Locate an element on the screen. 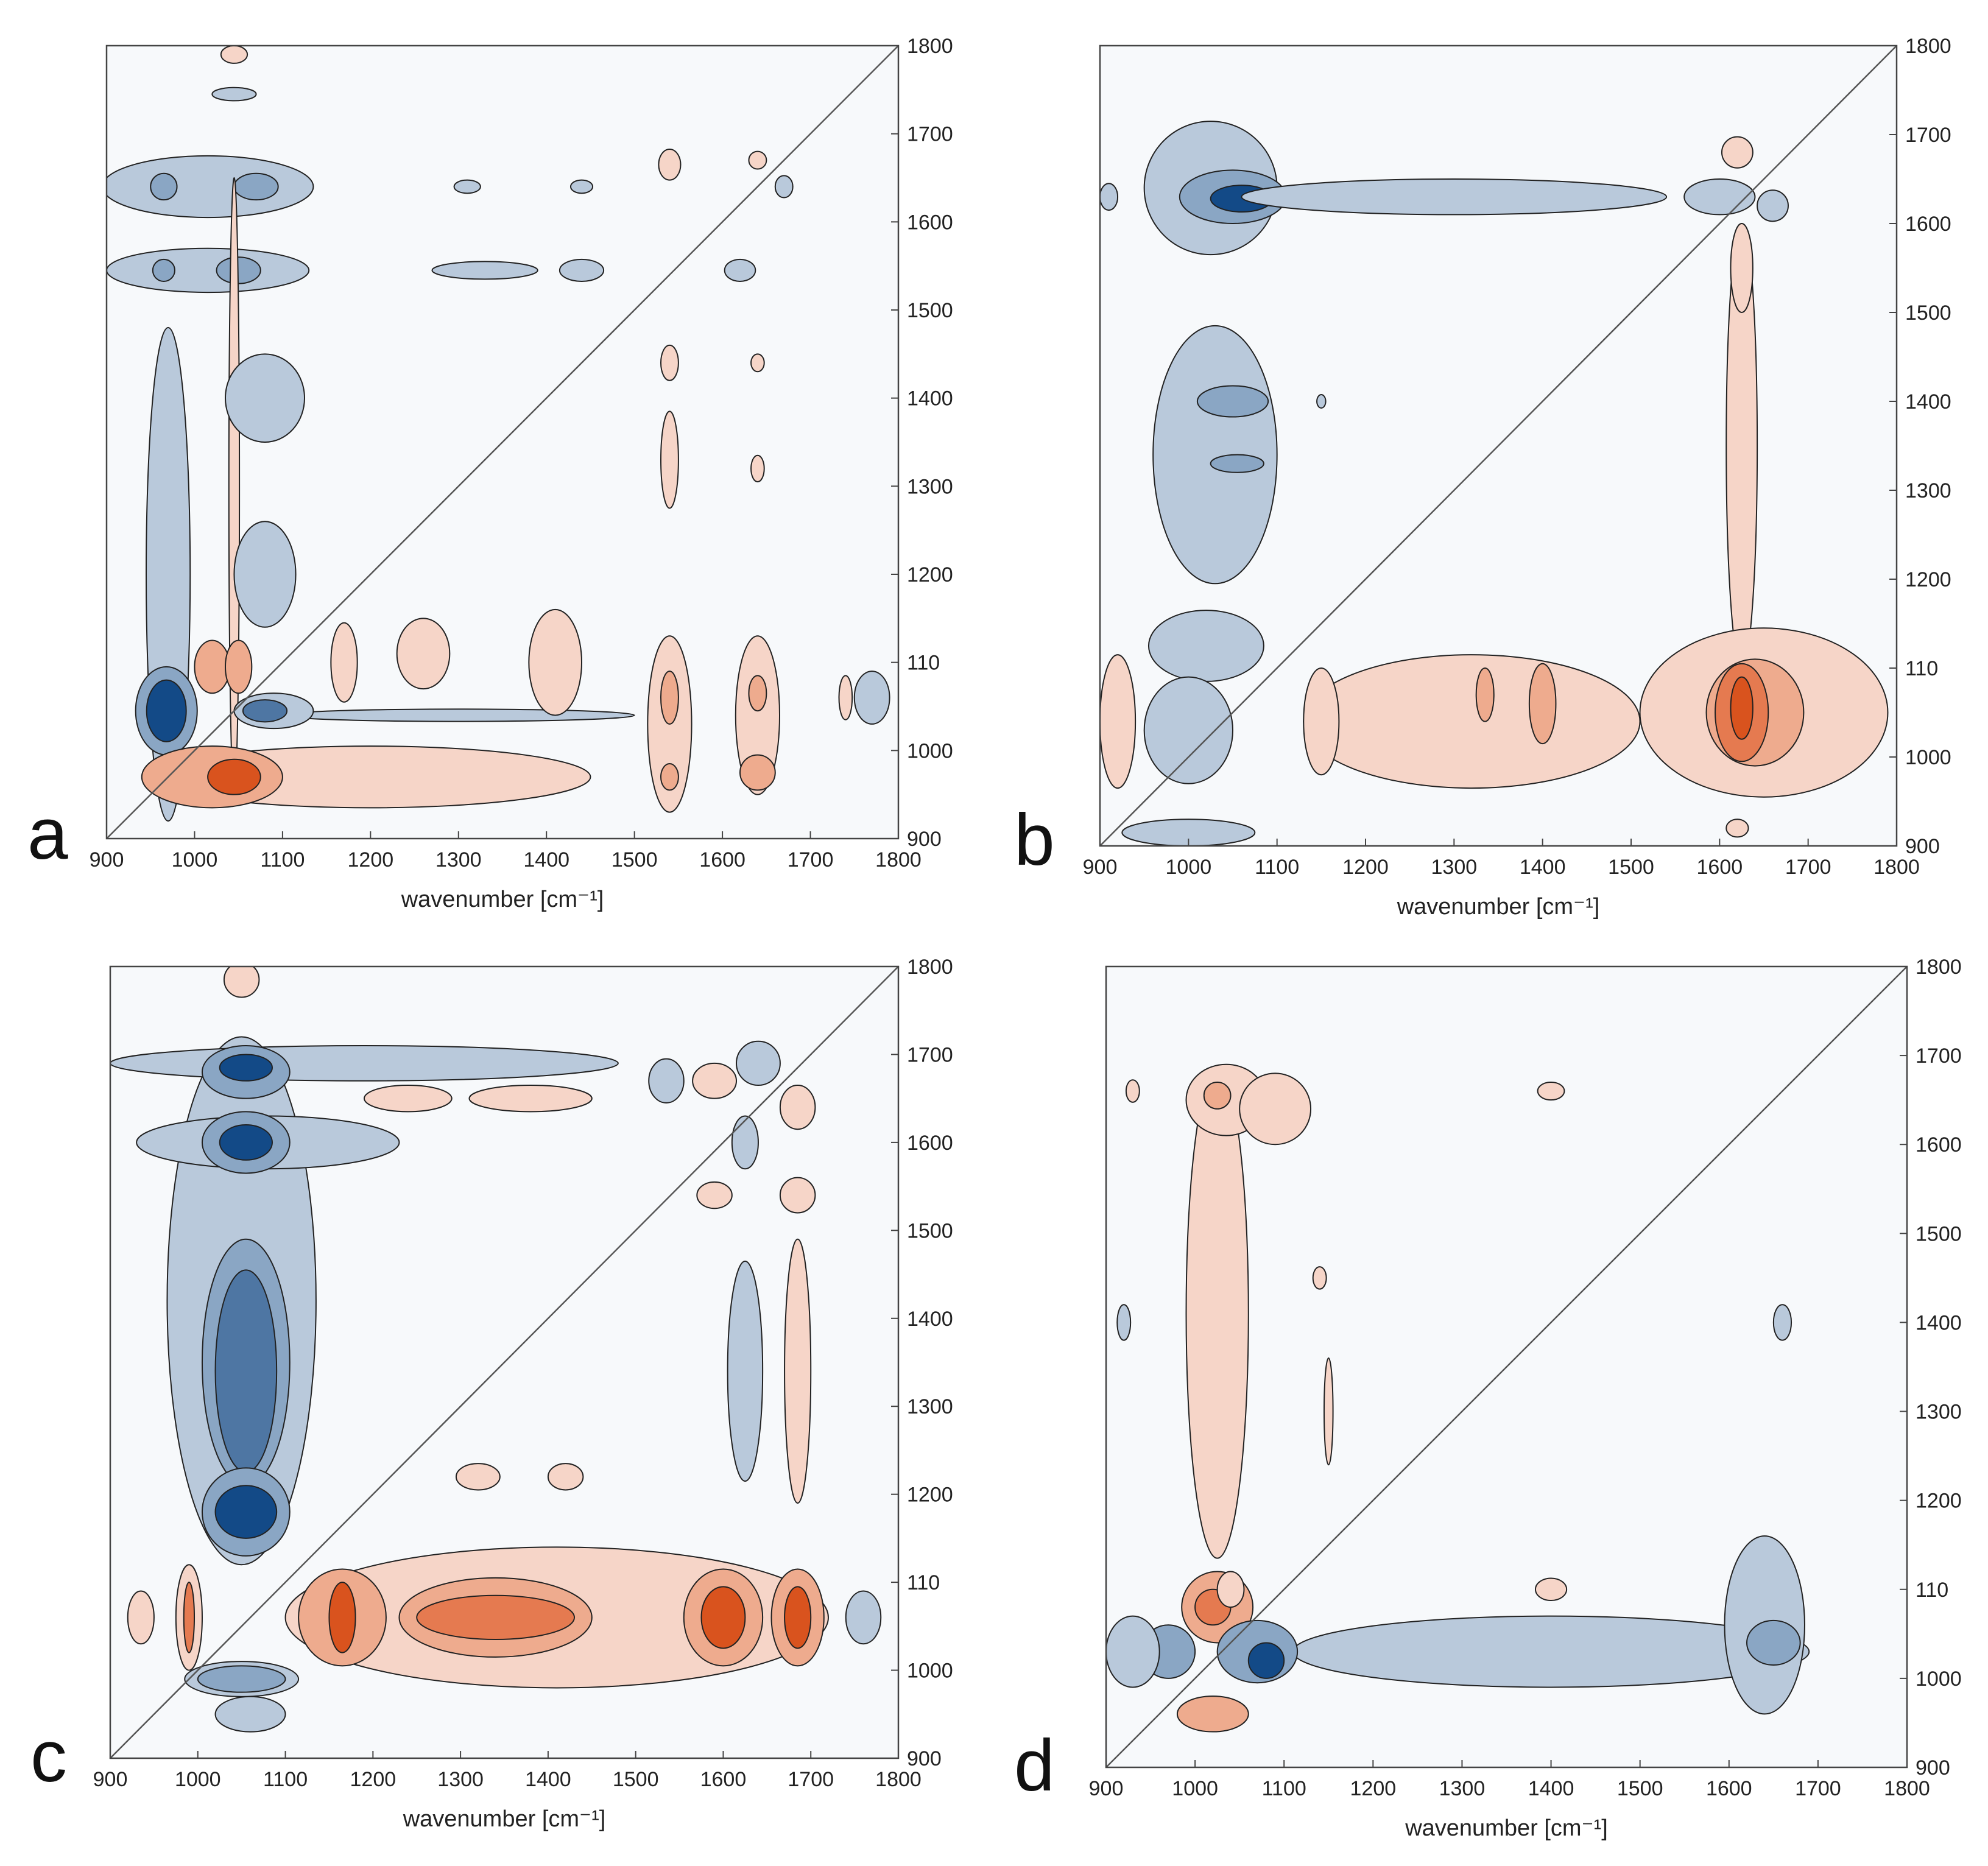 This screenshot has width=1988, height=1866. y-tick-label: 1000 is located at coordinates (930, 750).